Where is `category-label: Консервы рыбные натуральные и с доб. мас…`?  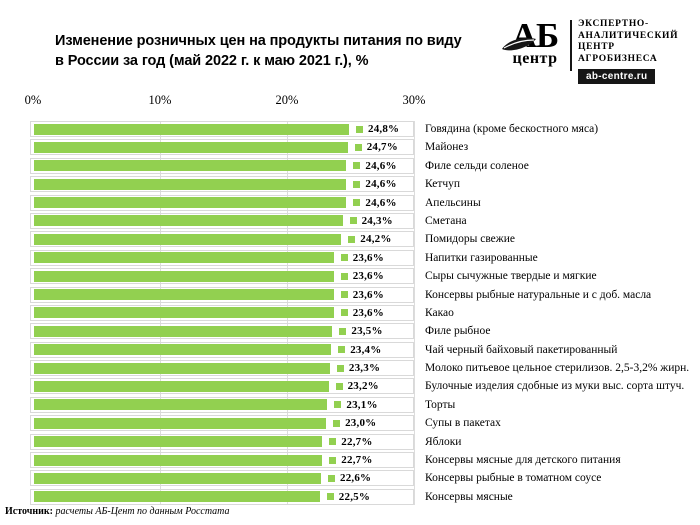
category-label: Консервы рыбные натуральные и с доб. мас… is located at coordinates (538, 294).